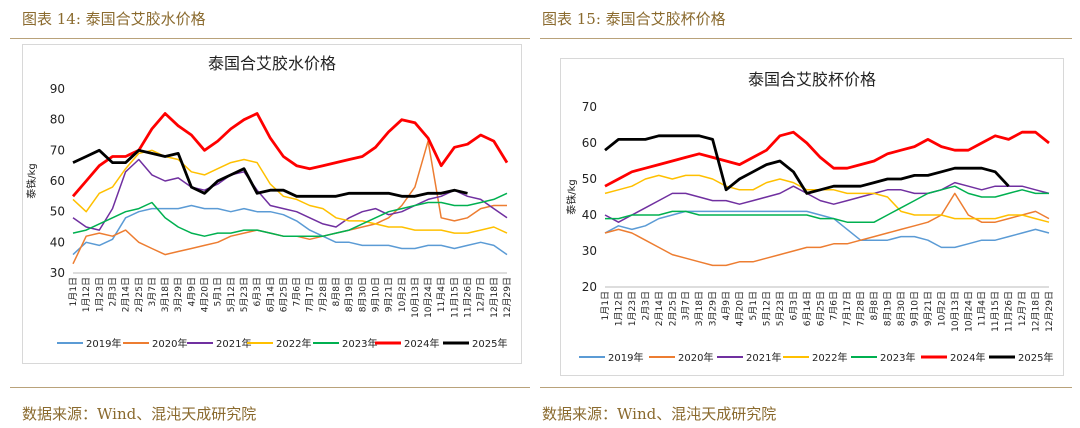 The image size is (1080, 428). Describe the element at coordinates (625, 357) in the screenshot. I see `legend-label: 2019年` at that location.